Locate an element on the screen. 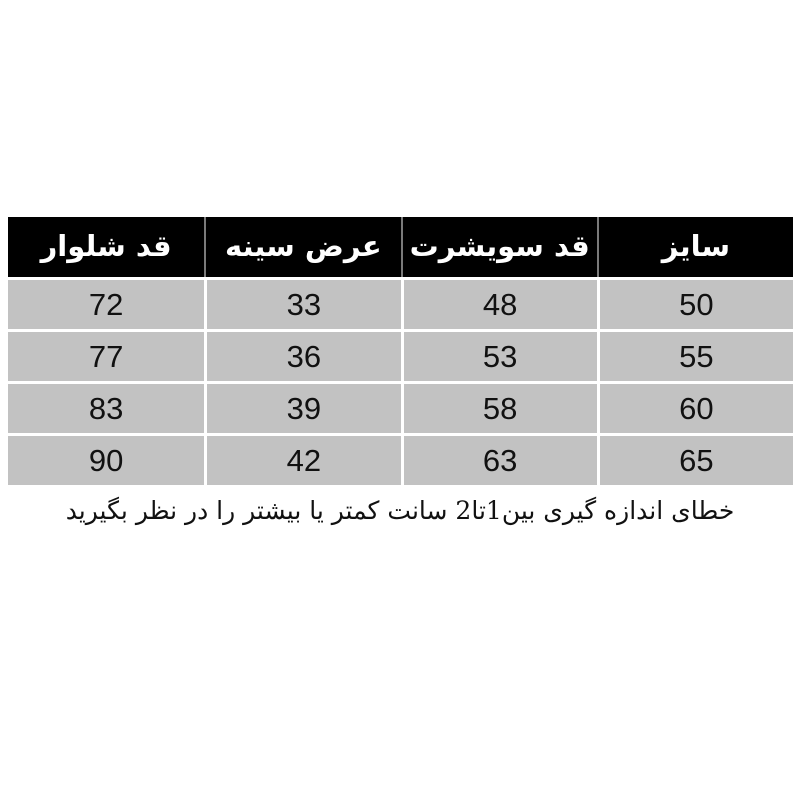  cell-trouser-length: 72 is located at coordinates (106, 303).